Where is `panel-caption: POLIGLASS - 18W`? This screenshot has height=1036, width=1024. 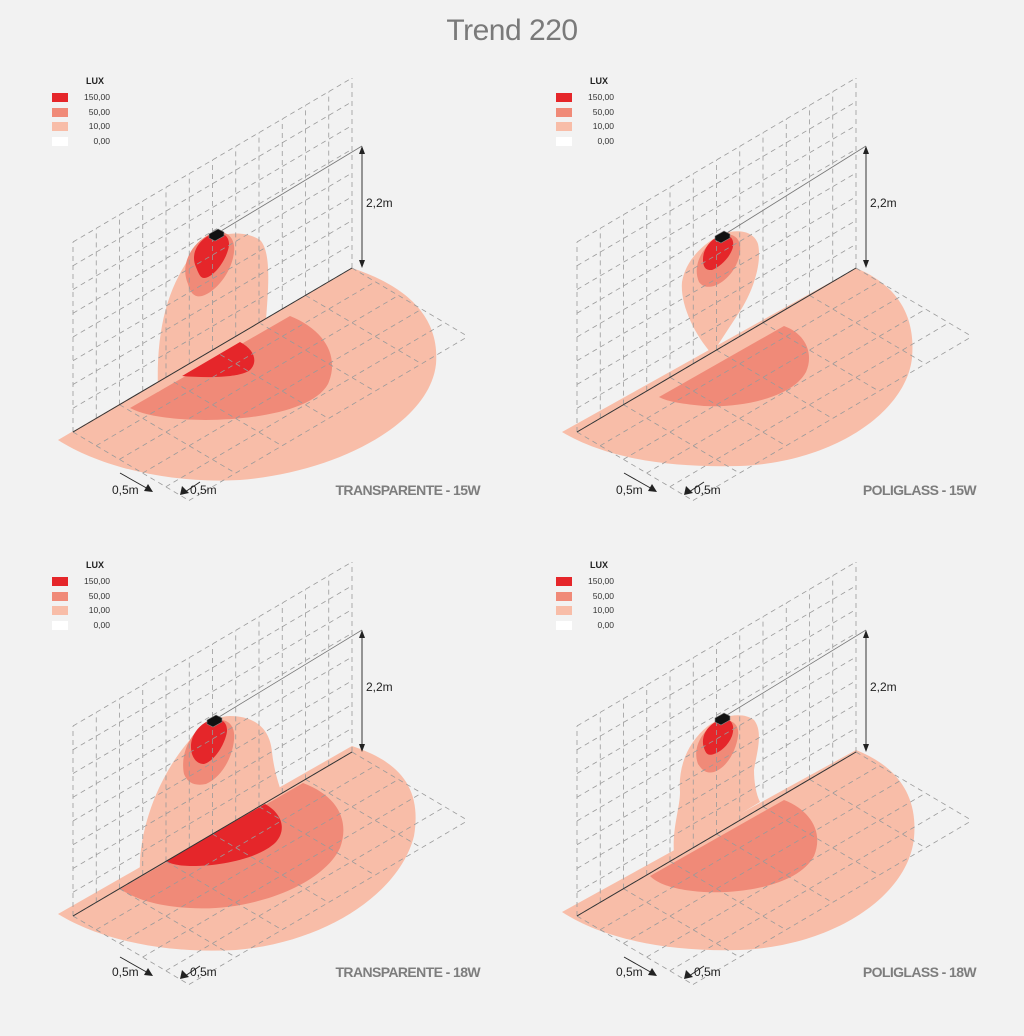 panel-caption: POLIGLASS - 18W is located at coordinates (919, 972).